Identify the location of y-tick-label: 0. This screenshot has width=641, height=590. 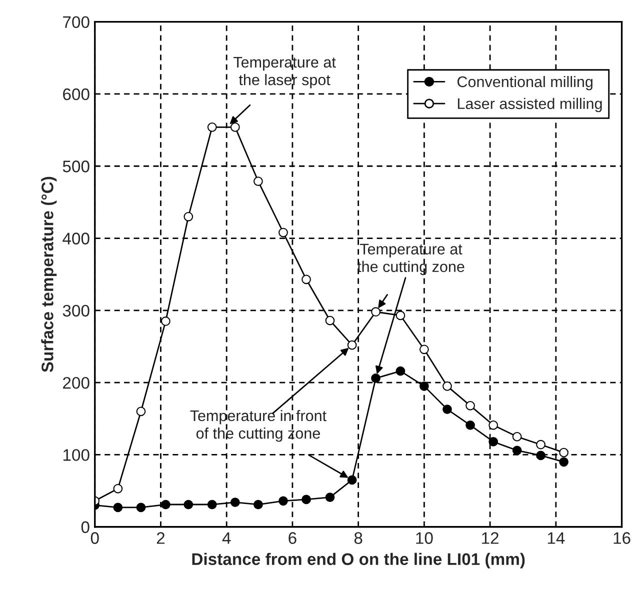
(85, 527).